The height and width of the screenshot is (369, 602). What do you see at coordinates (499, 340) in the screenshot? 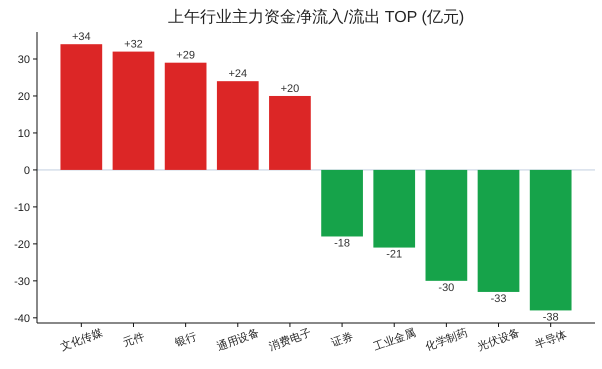
I see `x-tick-label: 光伏设备` at bounding box center [499, 340].